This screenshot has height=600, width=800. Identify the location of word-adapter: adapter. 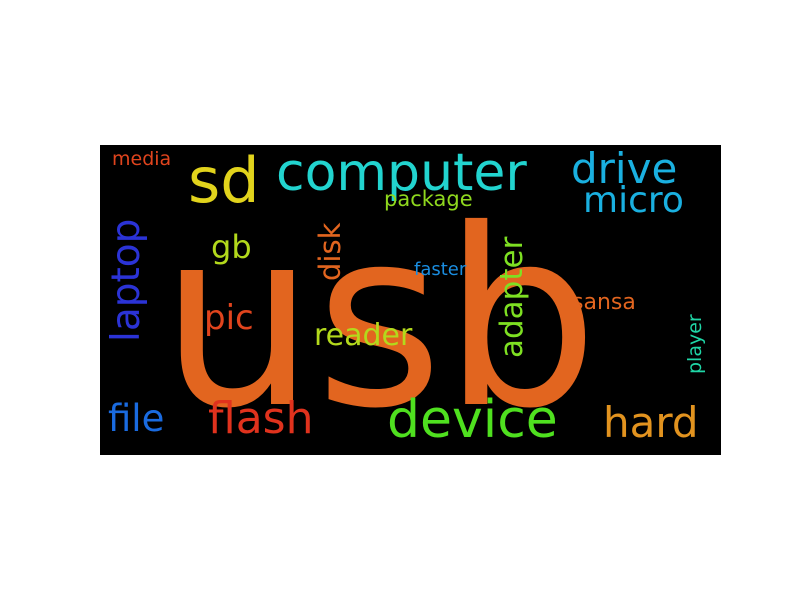
(512, 297).